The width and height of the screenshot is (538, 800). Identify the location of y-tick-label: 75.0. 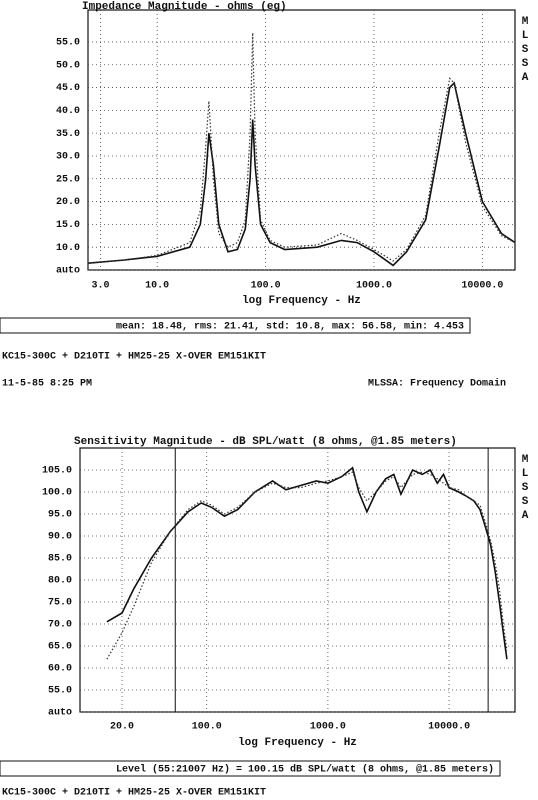
(60, 603).